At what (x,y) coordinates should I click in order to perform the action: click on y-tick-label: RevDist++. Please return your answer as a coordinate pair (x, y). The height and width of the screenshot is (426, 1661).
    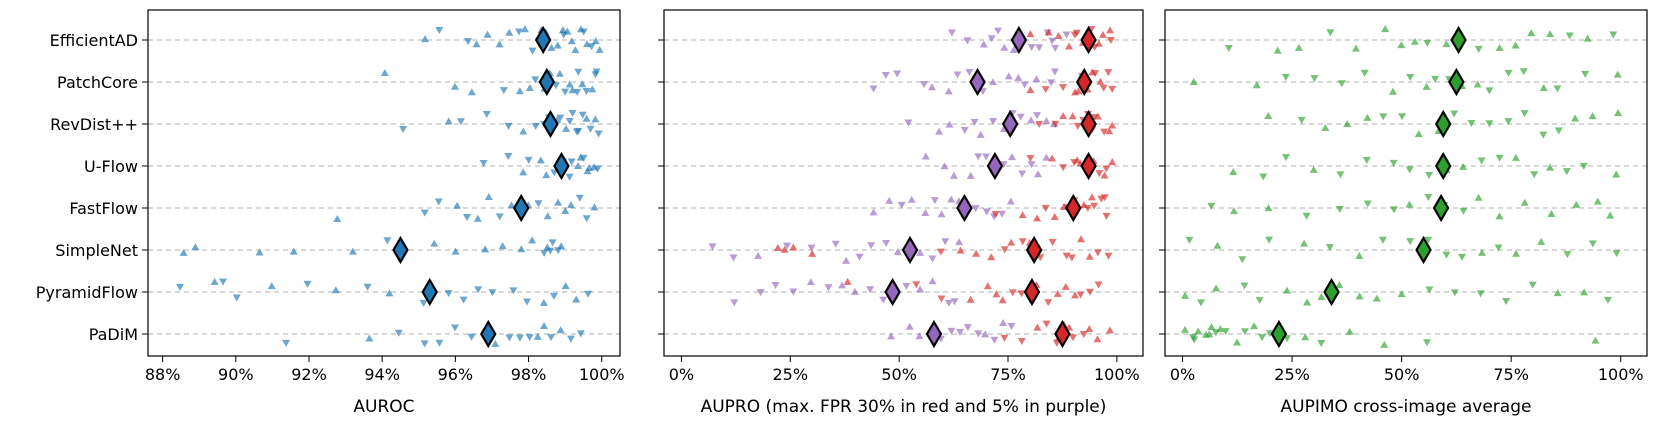
    Looking at the image, I should click on (94, 124).